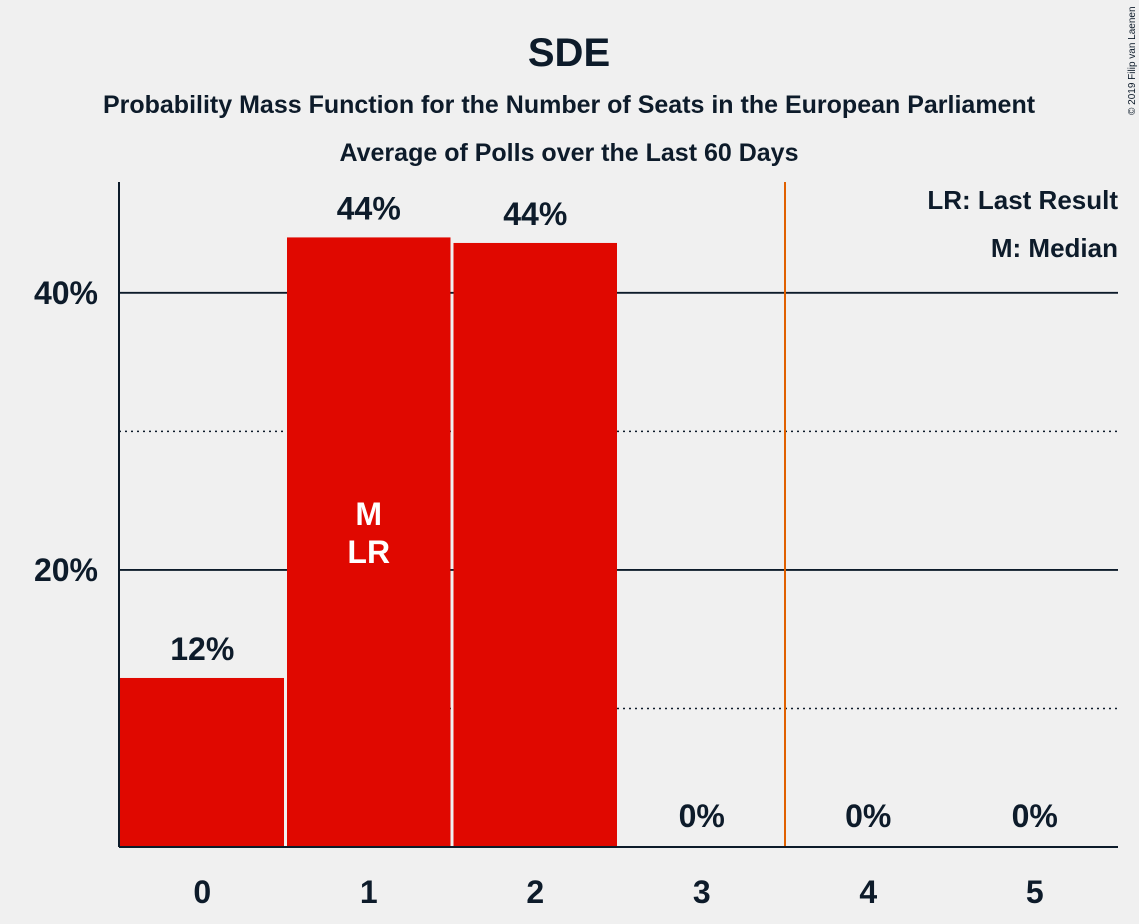  I want to click on y-tick-label: 20%, so click(66, 570).